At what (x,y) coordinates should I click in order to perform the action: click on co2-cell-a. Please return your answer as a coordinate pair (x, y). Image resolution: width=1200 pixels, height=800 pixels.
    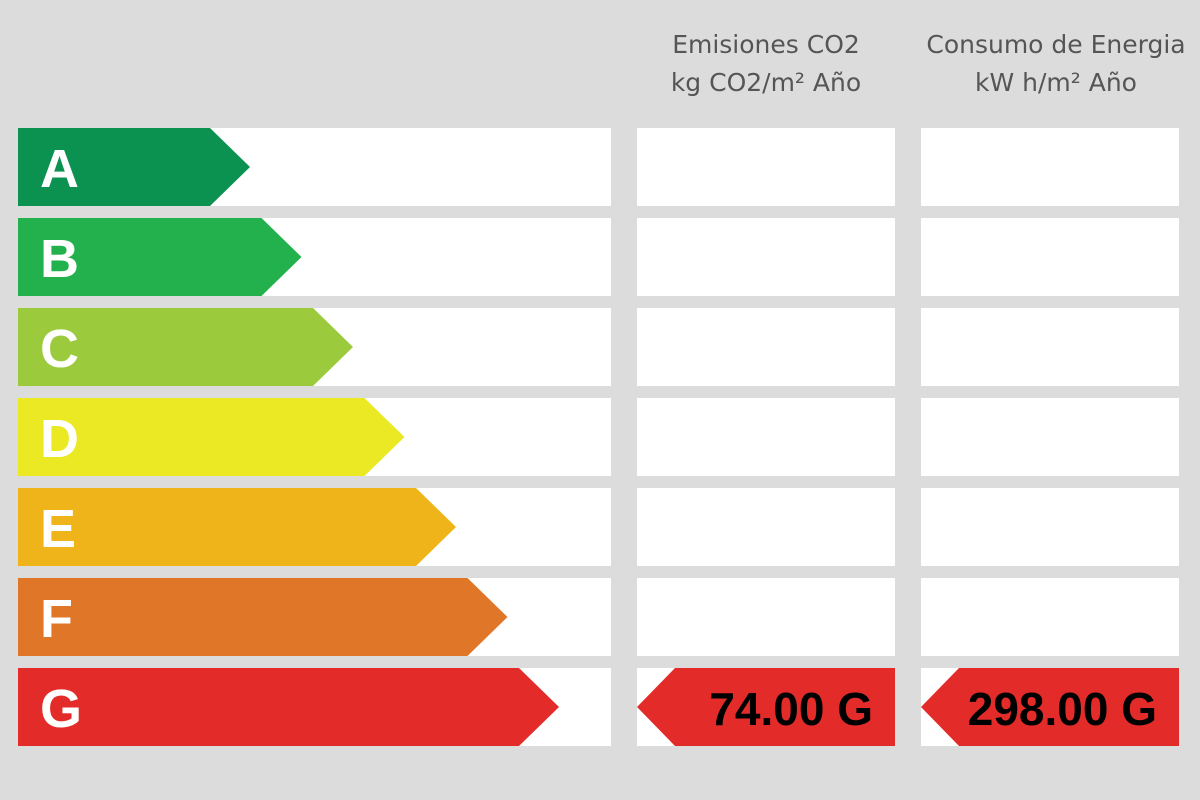
    Looking at the image, I should click on (766, 167).